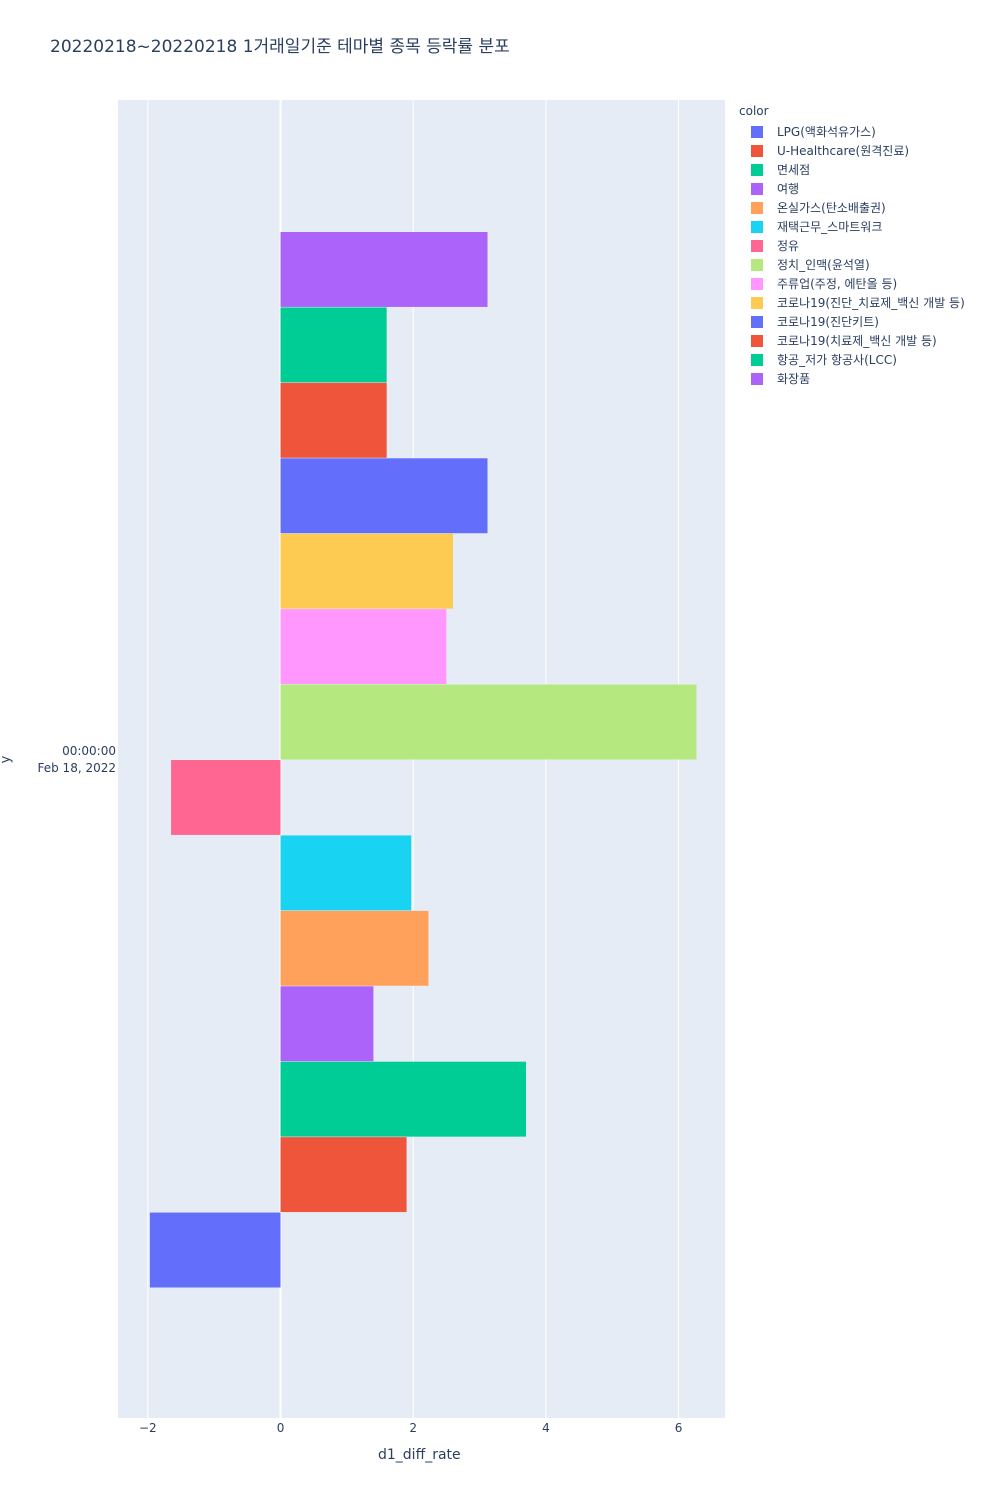 The height and width of the screenshot is (1500, 1000). I want to click on legend-item: LPG(액화석유가스), so click(858, 131).